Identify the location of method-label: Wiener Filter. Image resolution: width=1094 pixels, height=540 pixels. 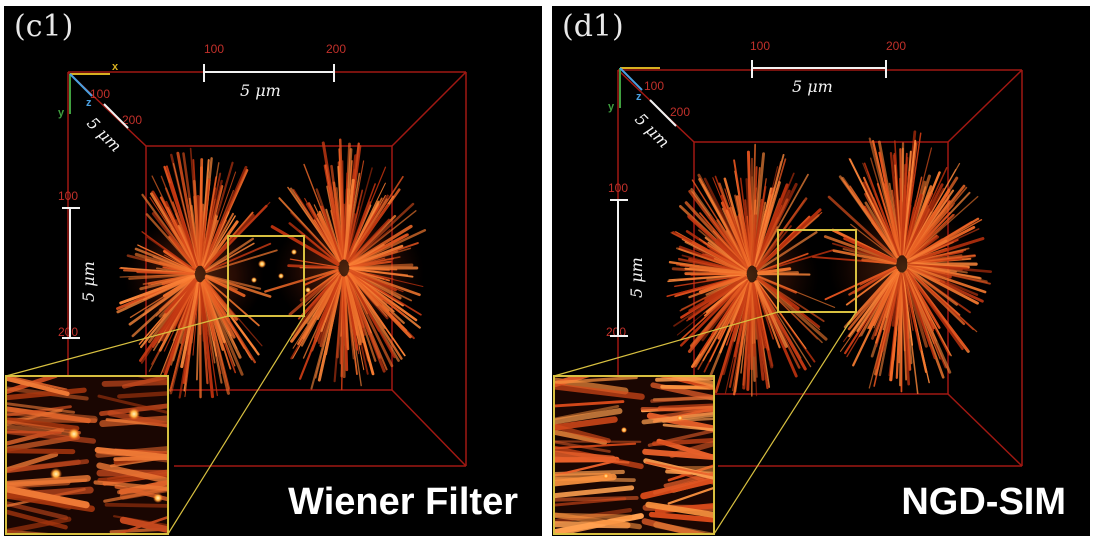
(403, 502).